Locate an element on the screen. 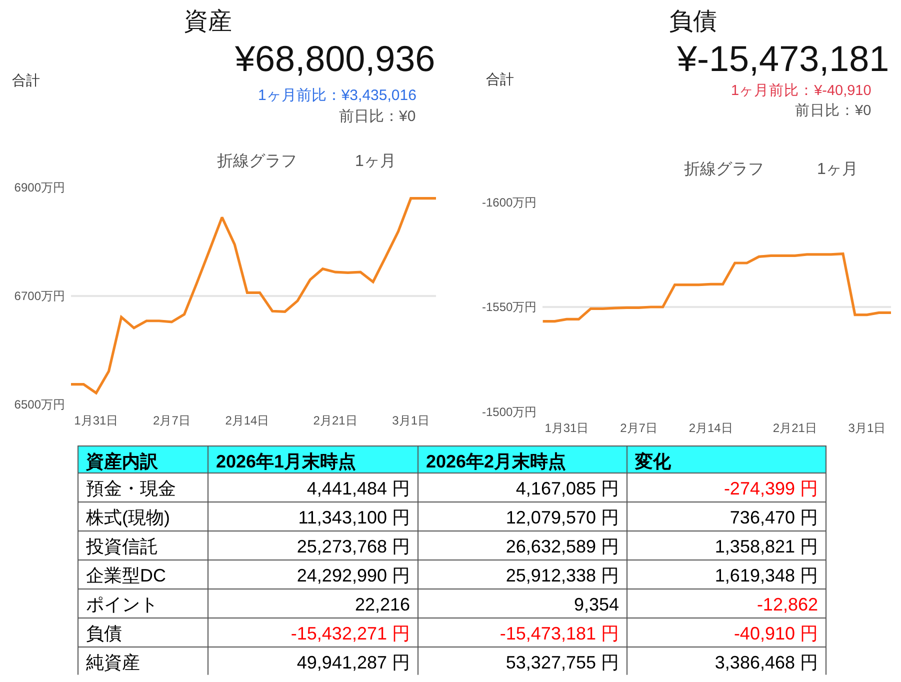 The image size is (901, 682). y-tick-label: -1500万円 is located at coordinates (509, 412).